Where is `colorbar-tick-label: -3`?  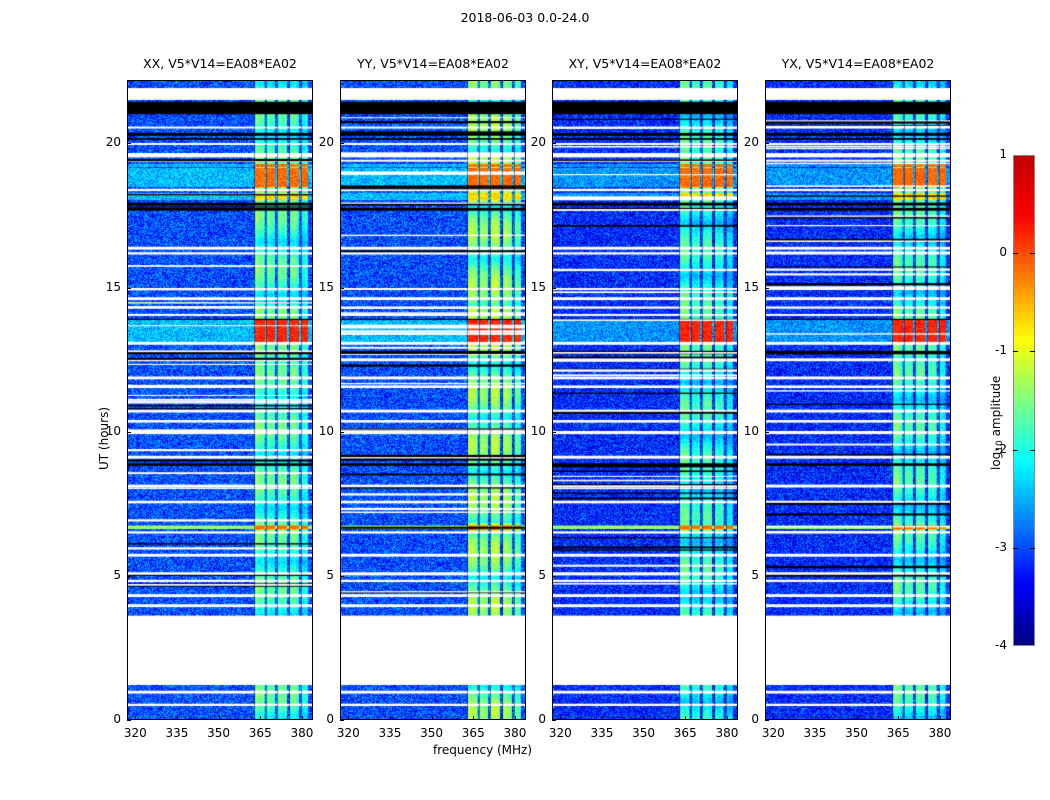 colorbar-tick-label: -3 is located at coordinates (1001, 546).